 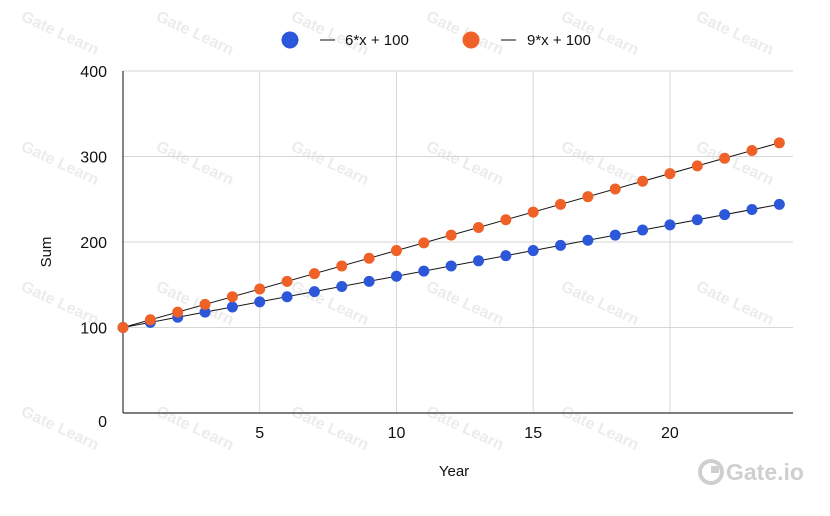 I want to click on legend: 6*x + 100 9*x + 100, so click(x=436, y=40).